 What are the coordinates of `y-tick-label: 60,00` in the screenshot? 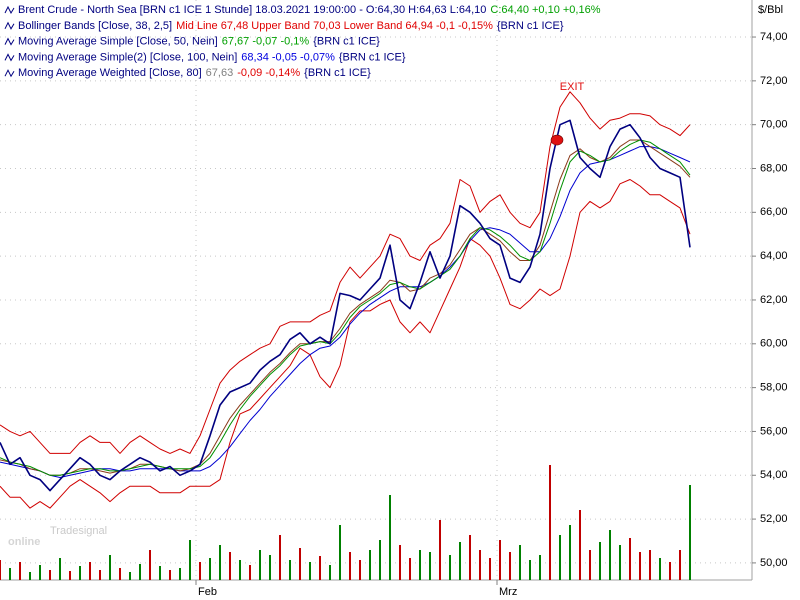 It's located at (774, 344).